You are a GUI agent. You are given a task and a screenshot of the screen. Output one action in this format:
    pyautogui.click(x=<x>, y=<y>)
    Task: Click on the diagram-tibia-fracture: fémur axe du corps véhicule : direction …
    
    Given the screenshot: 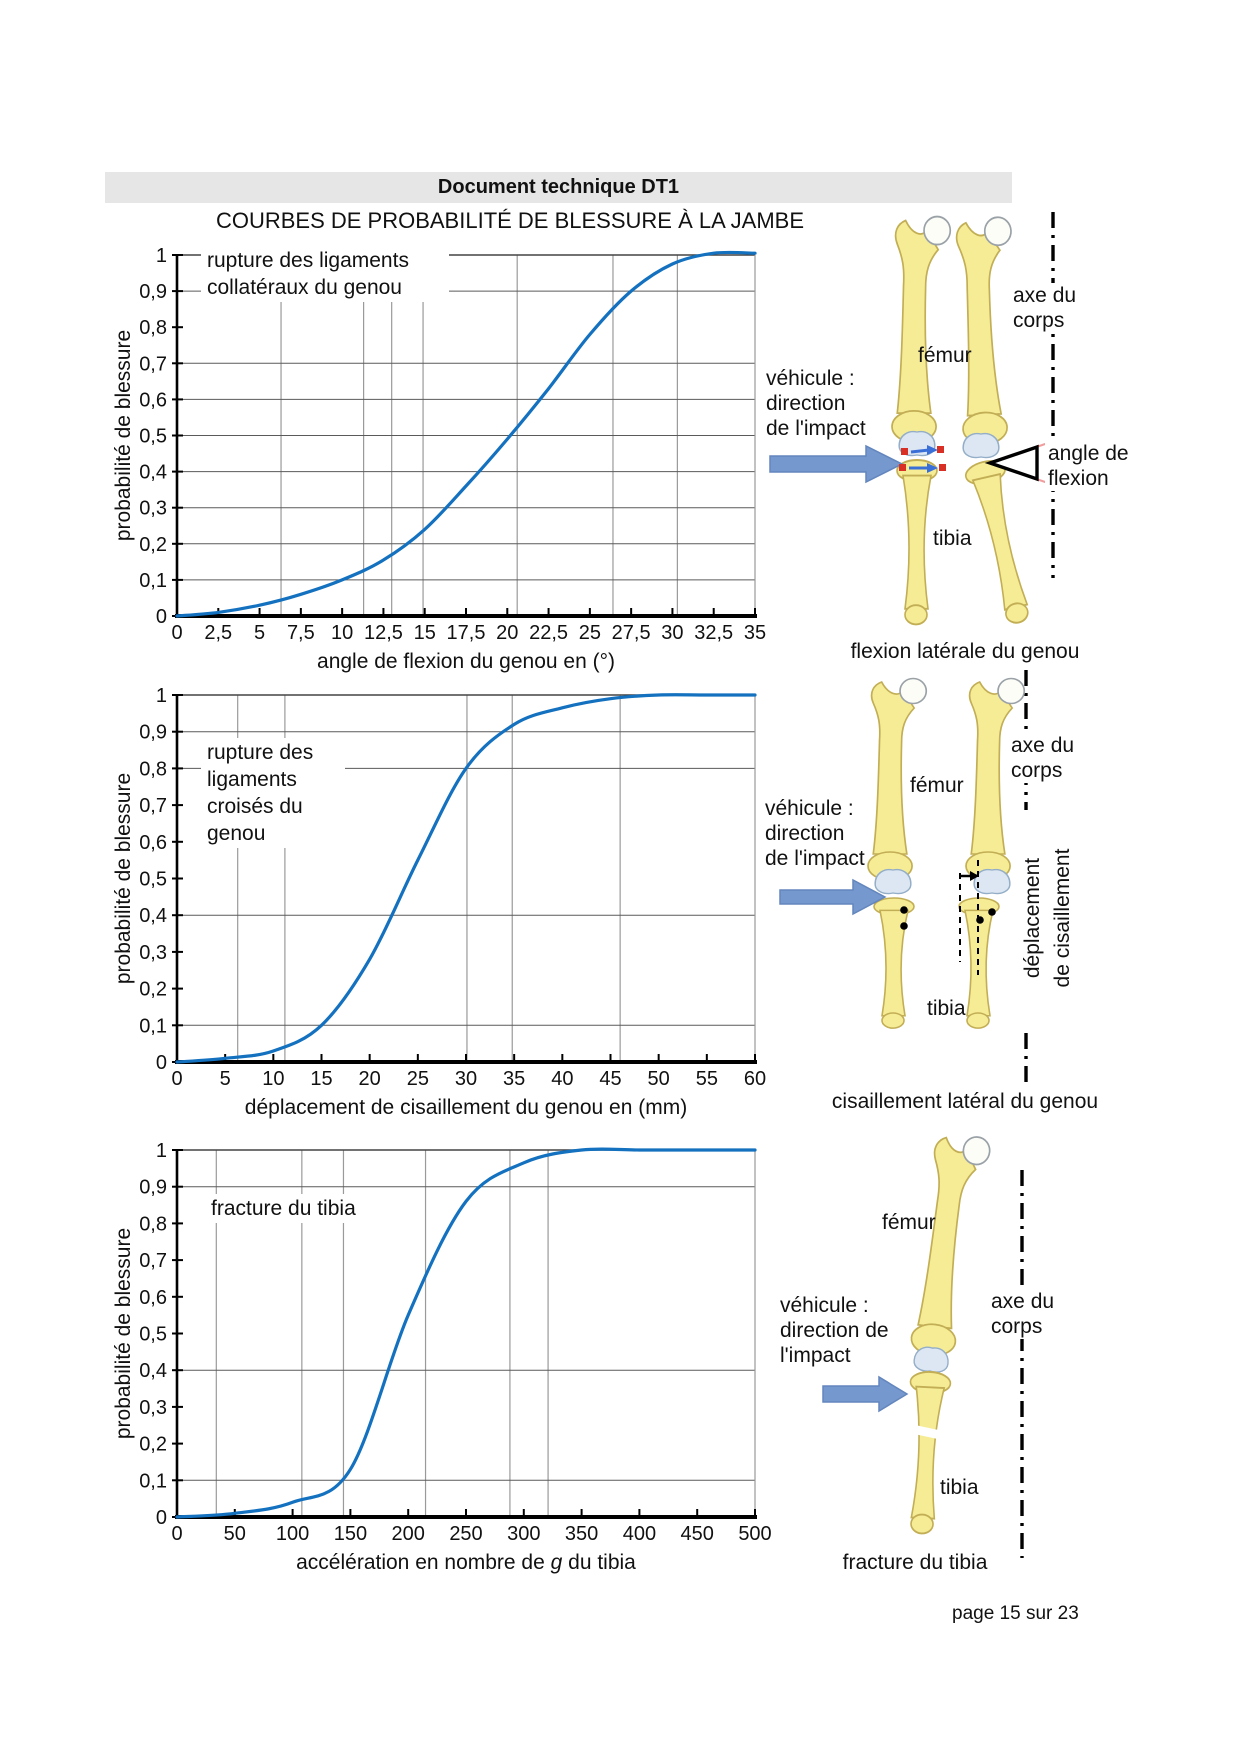 What is the action you would take?
    pyautogui.click(x=925, y=1365)
    